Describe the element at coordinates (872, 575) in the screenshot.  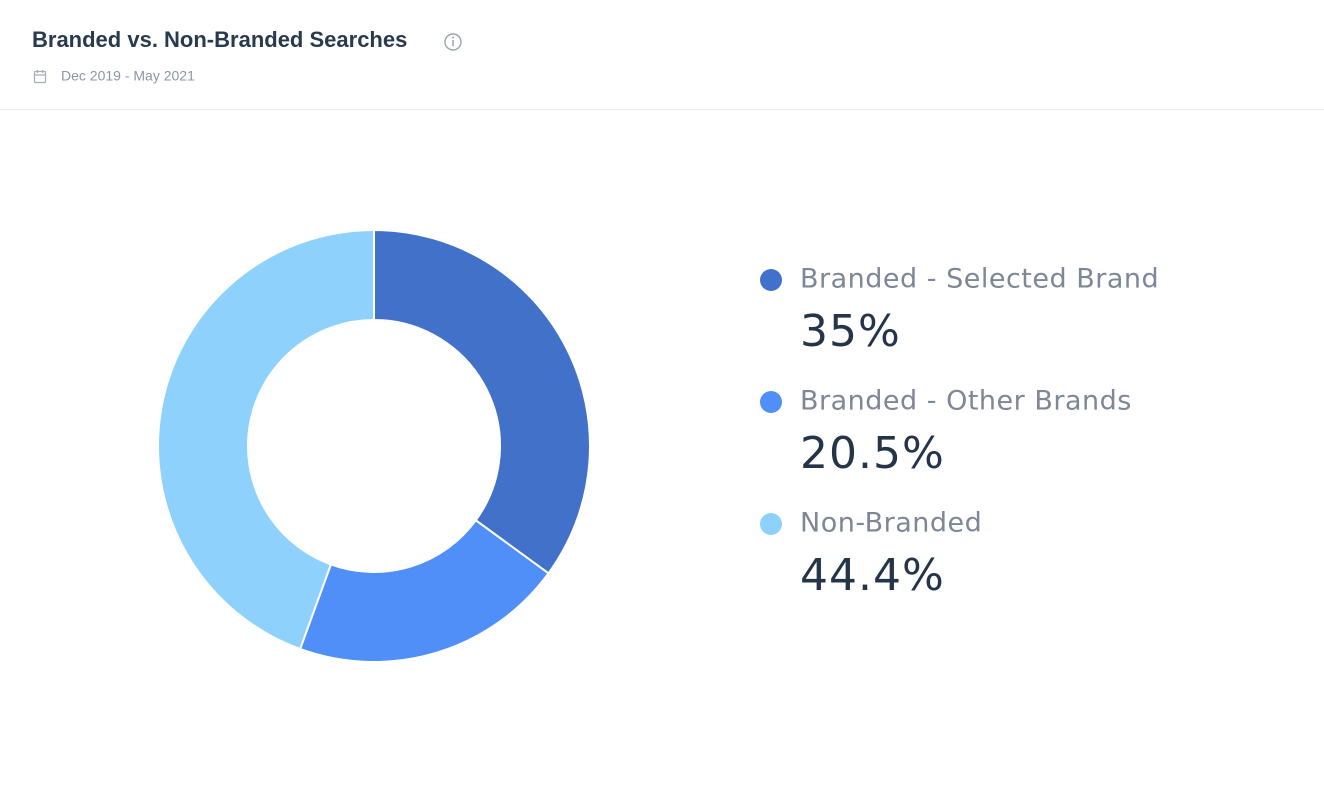
I see `value-label: 44.4%` at that location.